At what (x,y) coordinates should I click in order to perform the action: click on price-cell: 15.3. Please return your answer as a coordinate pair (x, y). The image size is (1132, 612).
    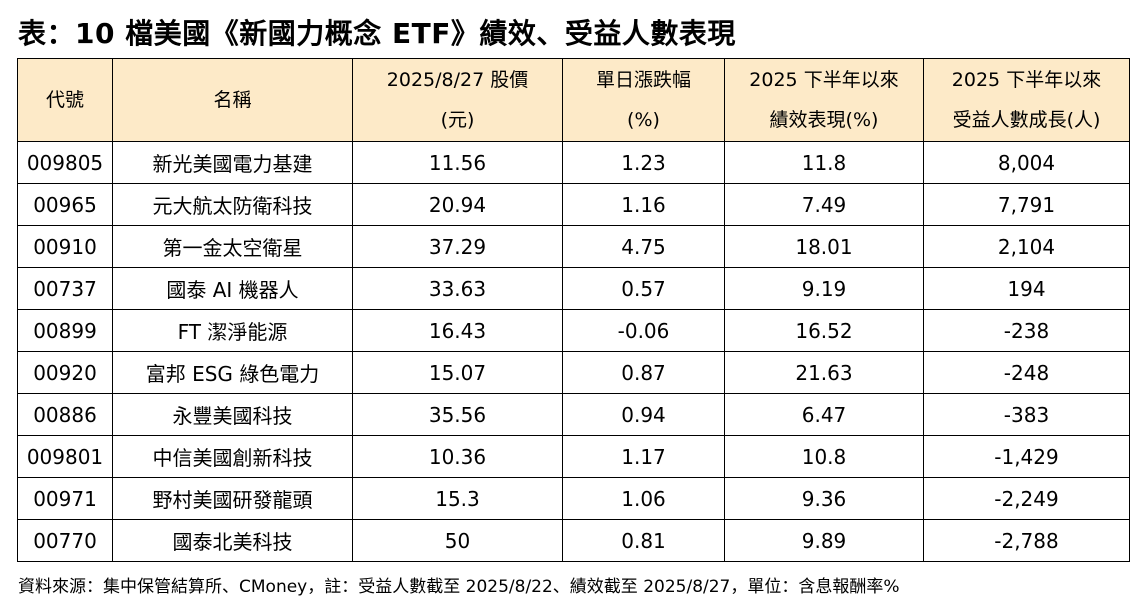
    Looking at the image, I should click on (457, 498).